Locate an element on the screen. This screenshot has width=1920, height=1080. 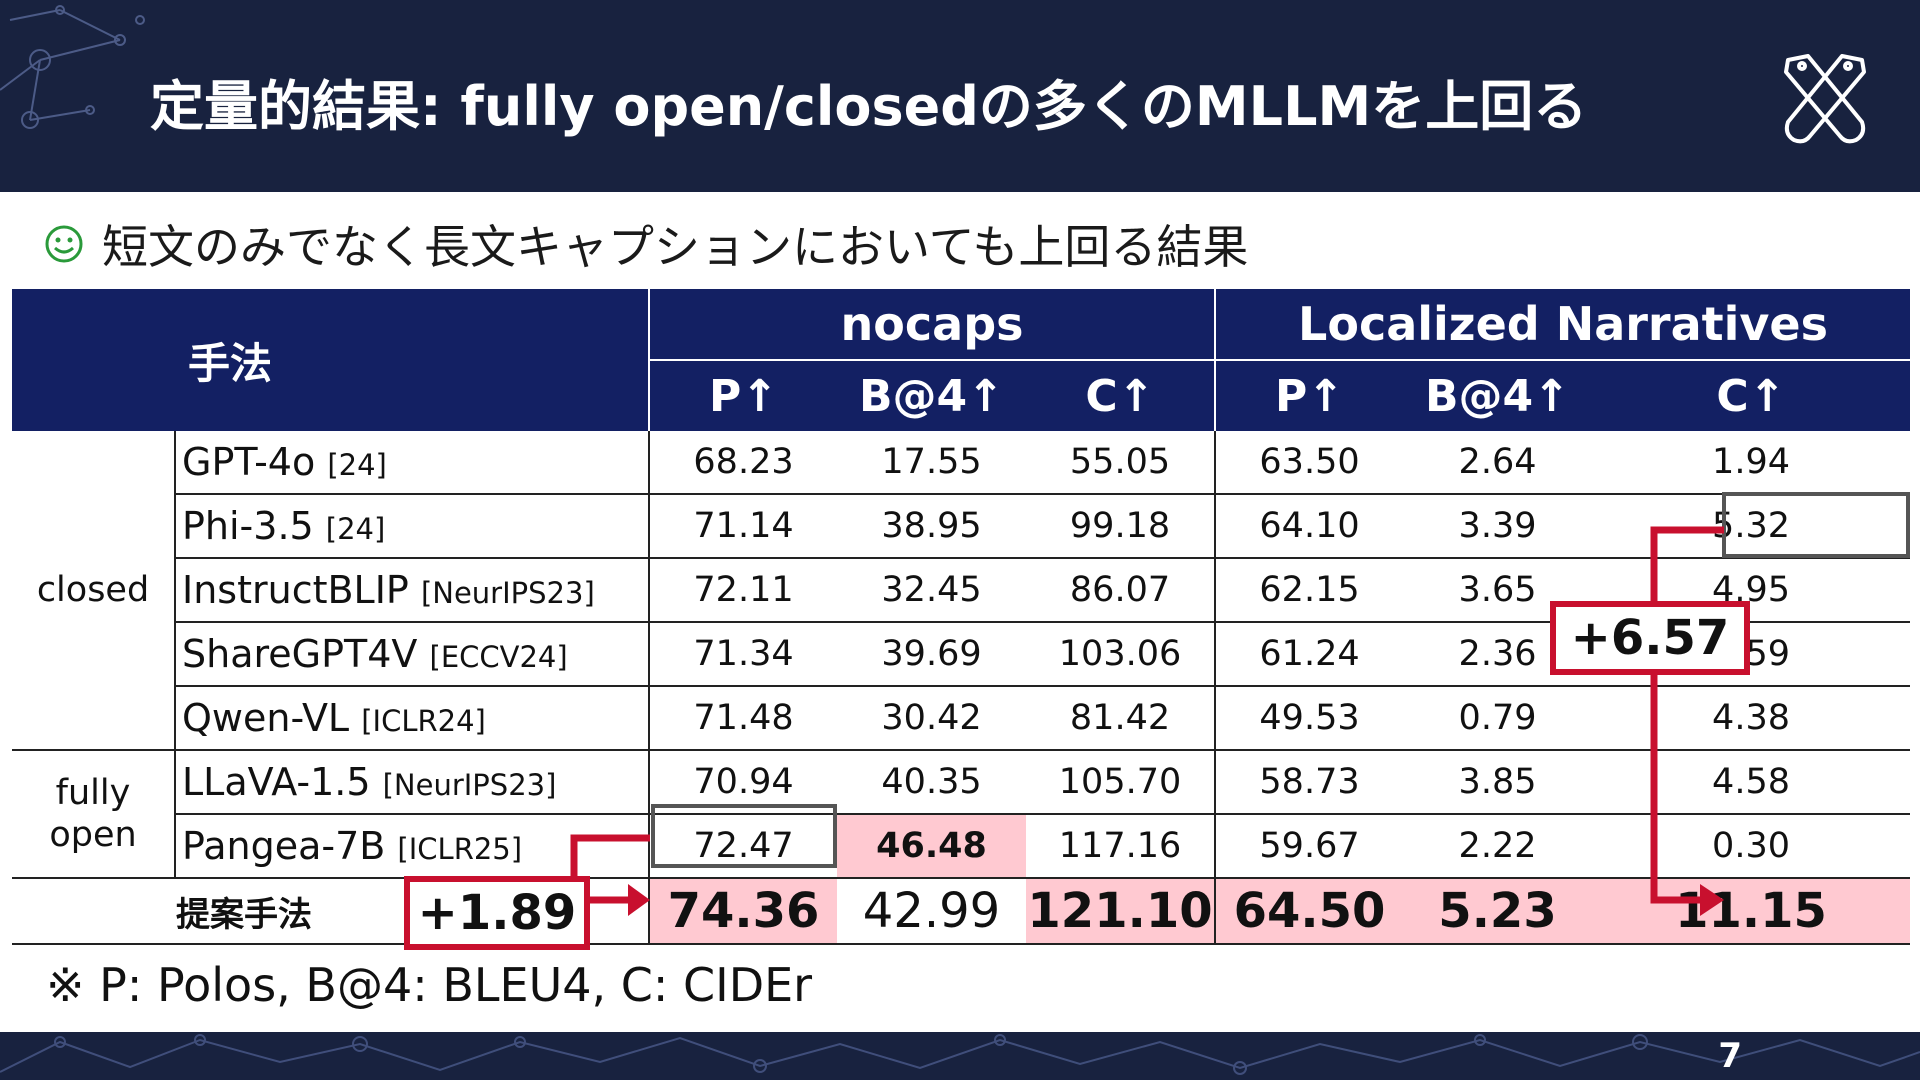
method-name: Phi-3.5 is located at coordinates (248, 526).